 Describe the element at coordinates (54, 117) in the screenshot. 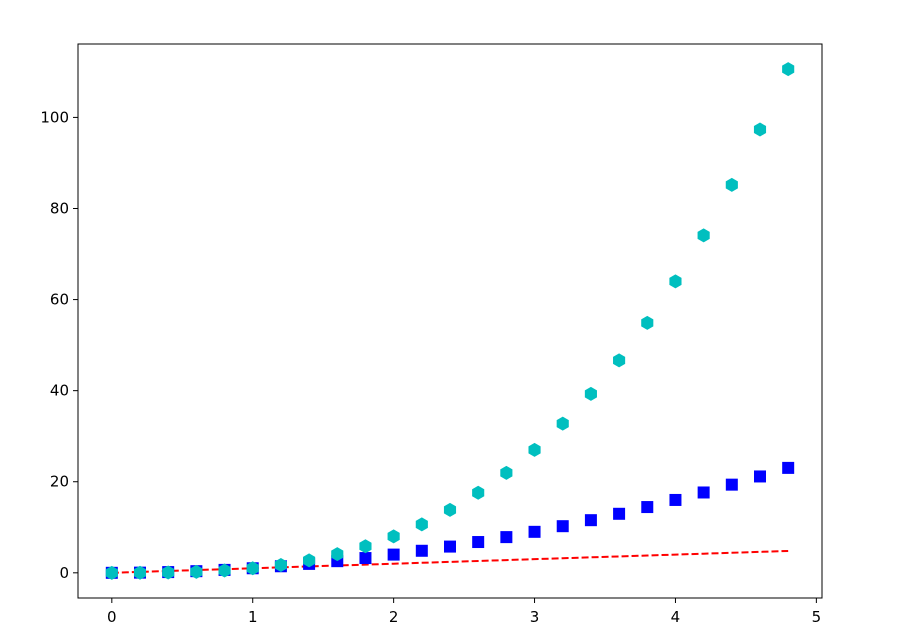

I see `y-tick-label: 100` at that location.